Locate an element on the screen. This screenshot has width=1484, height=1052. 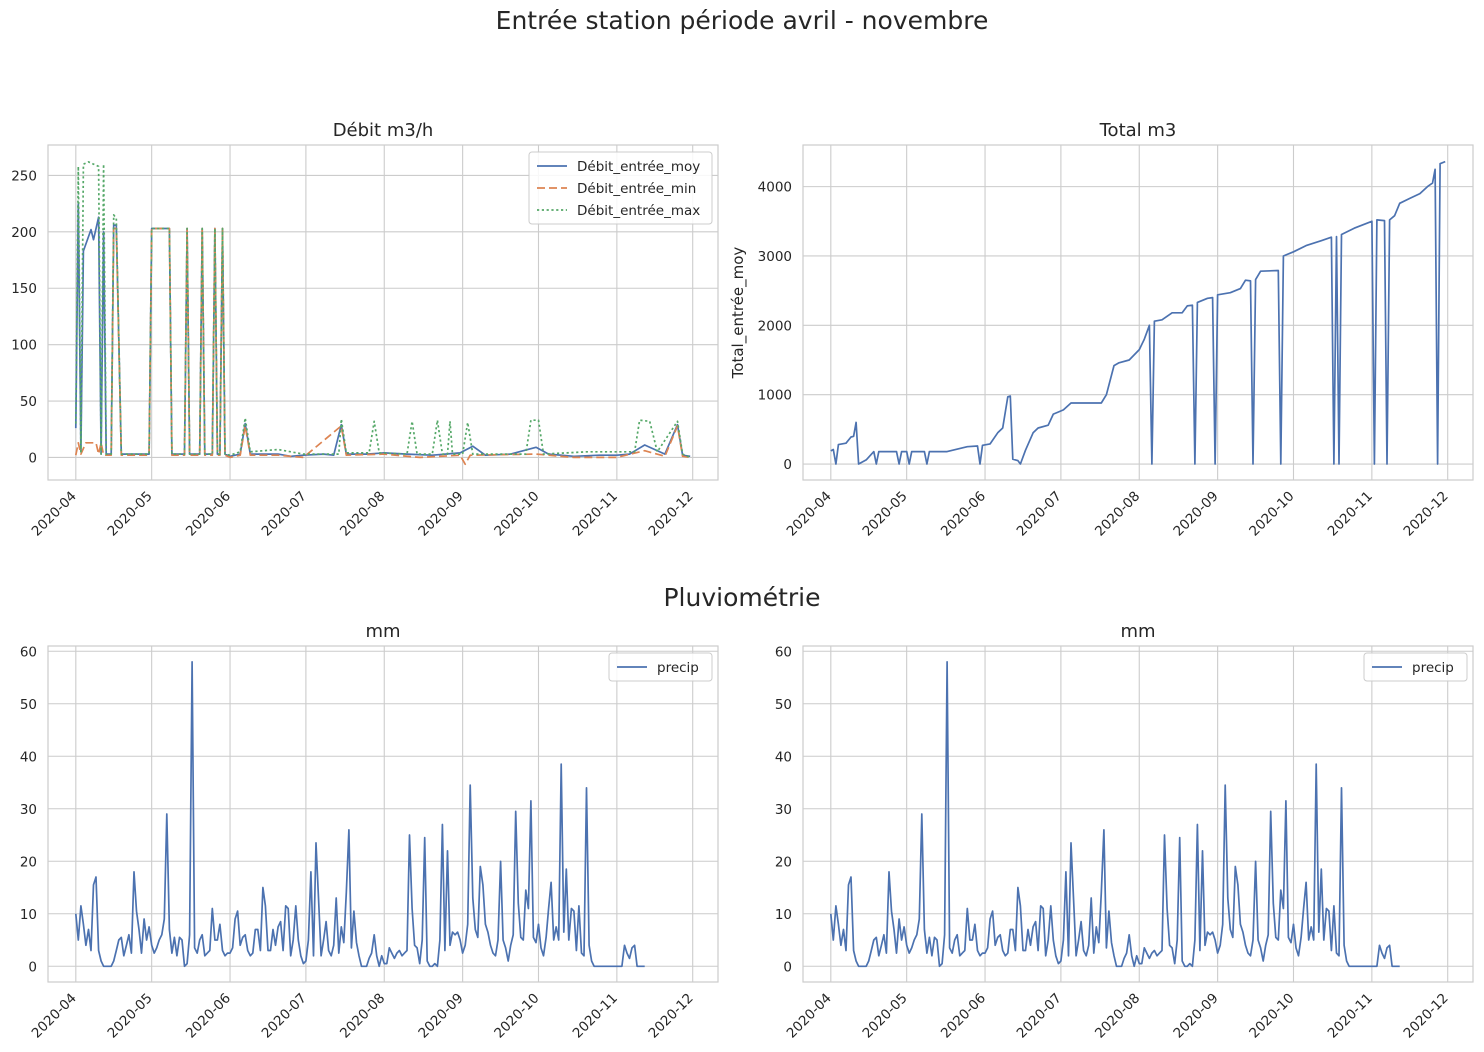
y-tick-label: 4000 is located at coordinates (775, 188).